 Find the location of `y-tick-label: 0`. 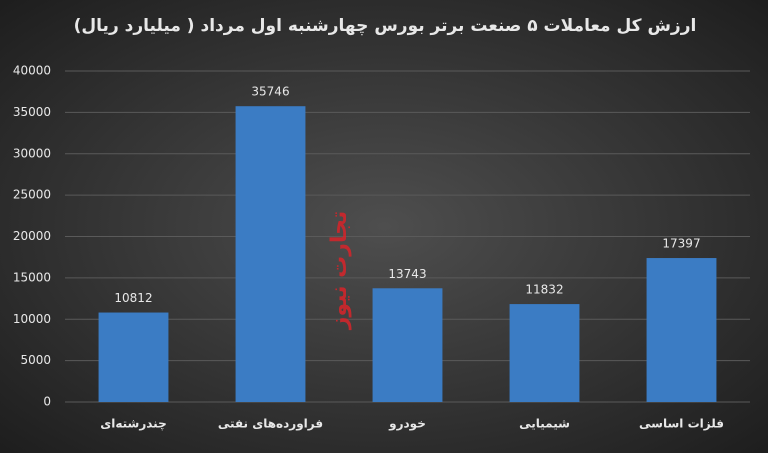

y-tick-label: 0 is located at coordinates (47, 402).